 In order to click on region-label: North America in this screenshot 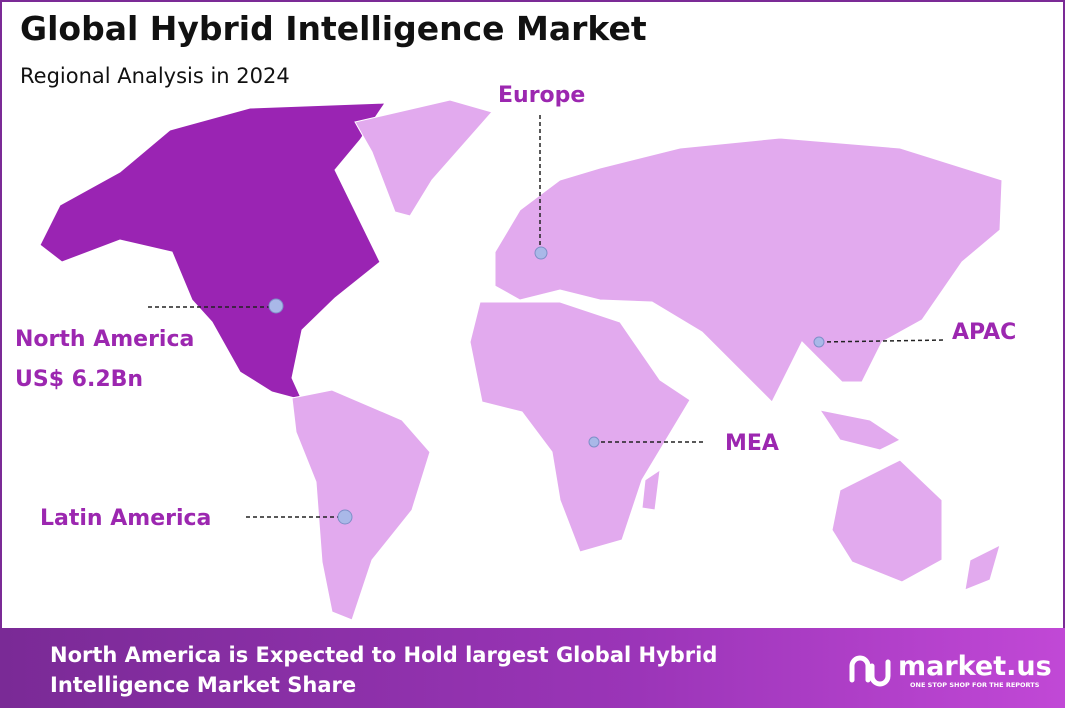, I will do `click(104, 339)`.